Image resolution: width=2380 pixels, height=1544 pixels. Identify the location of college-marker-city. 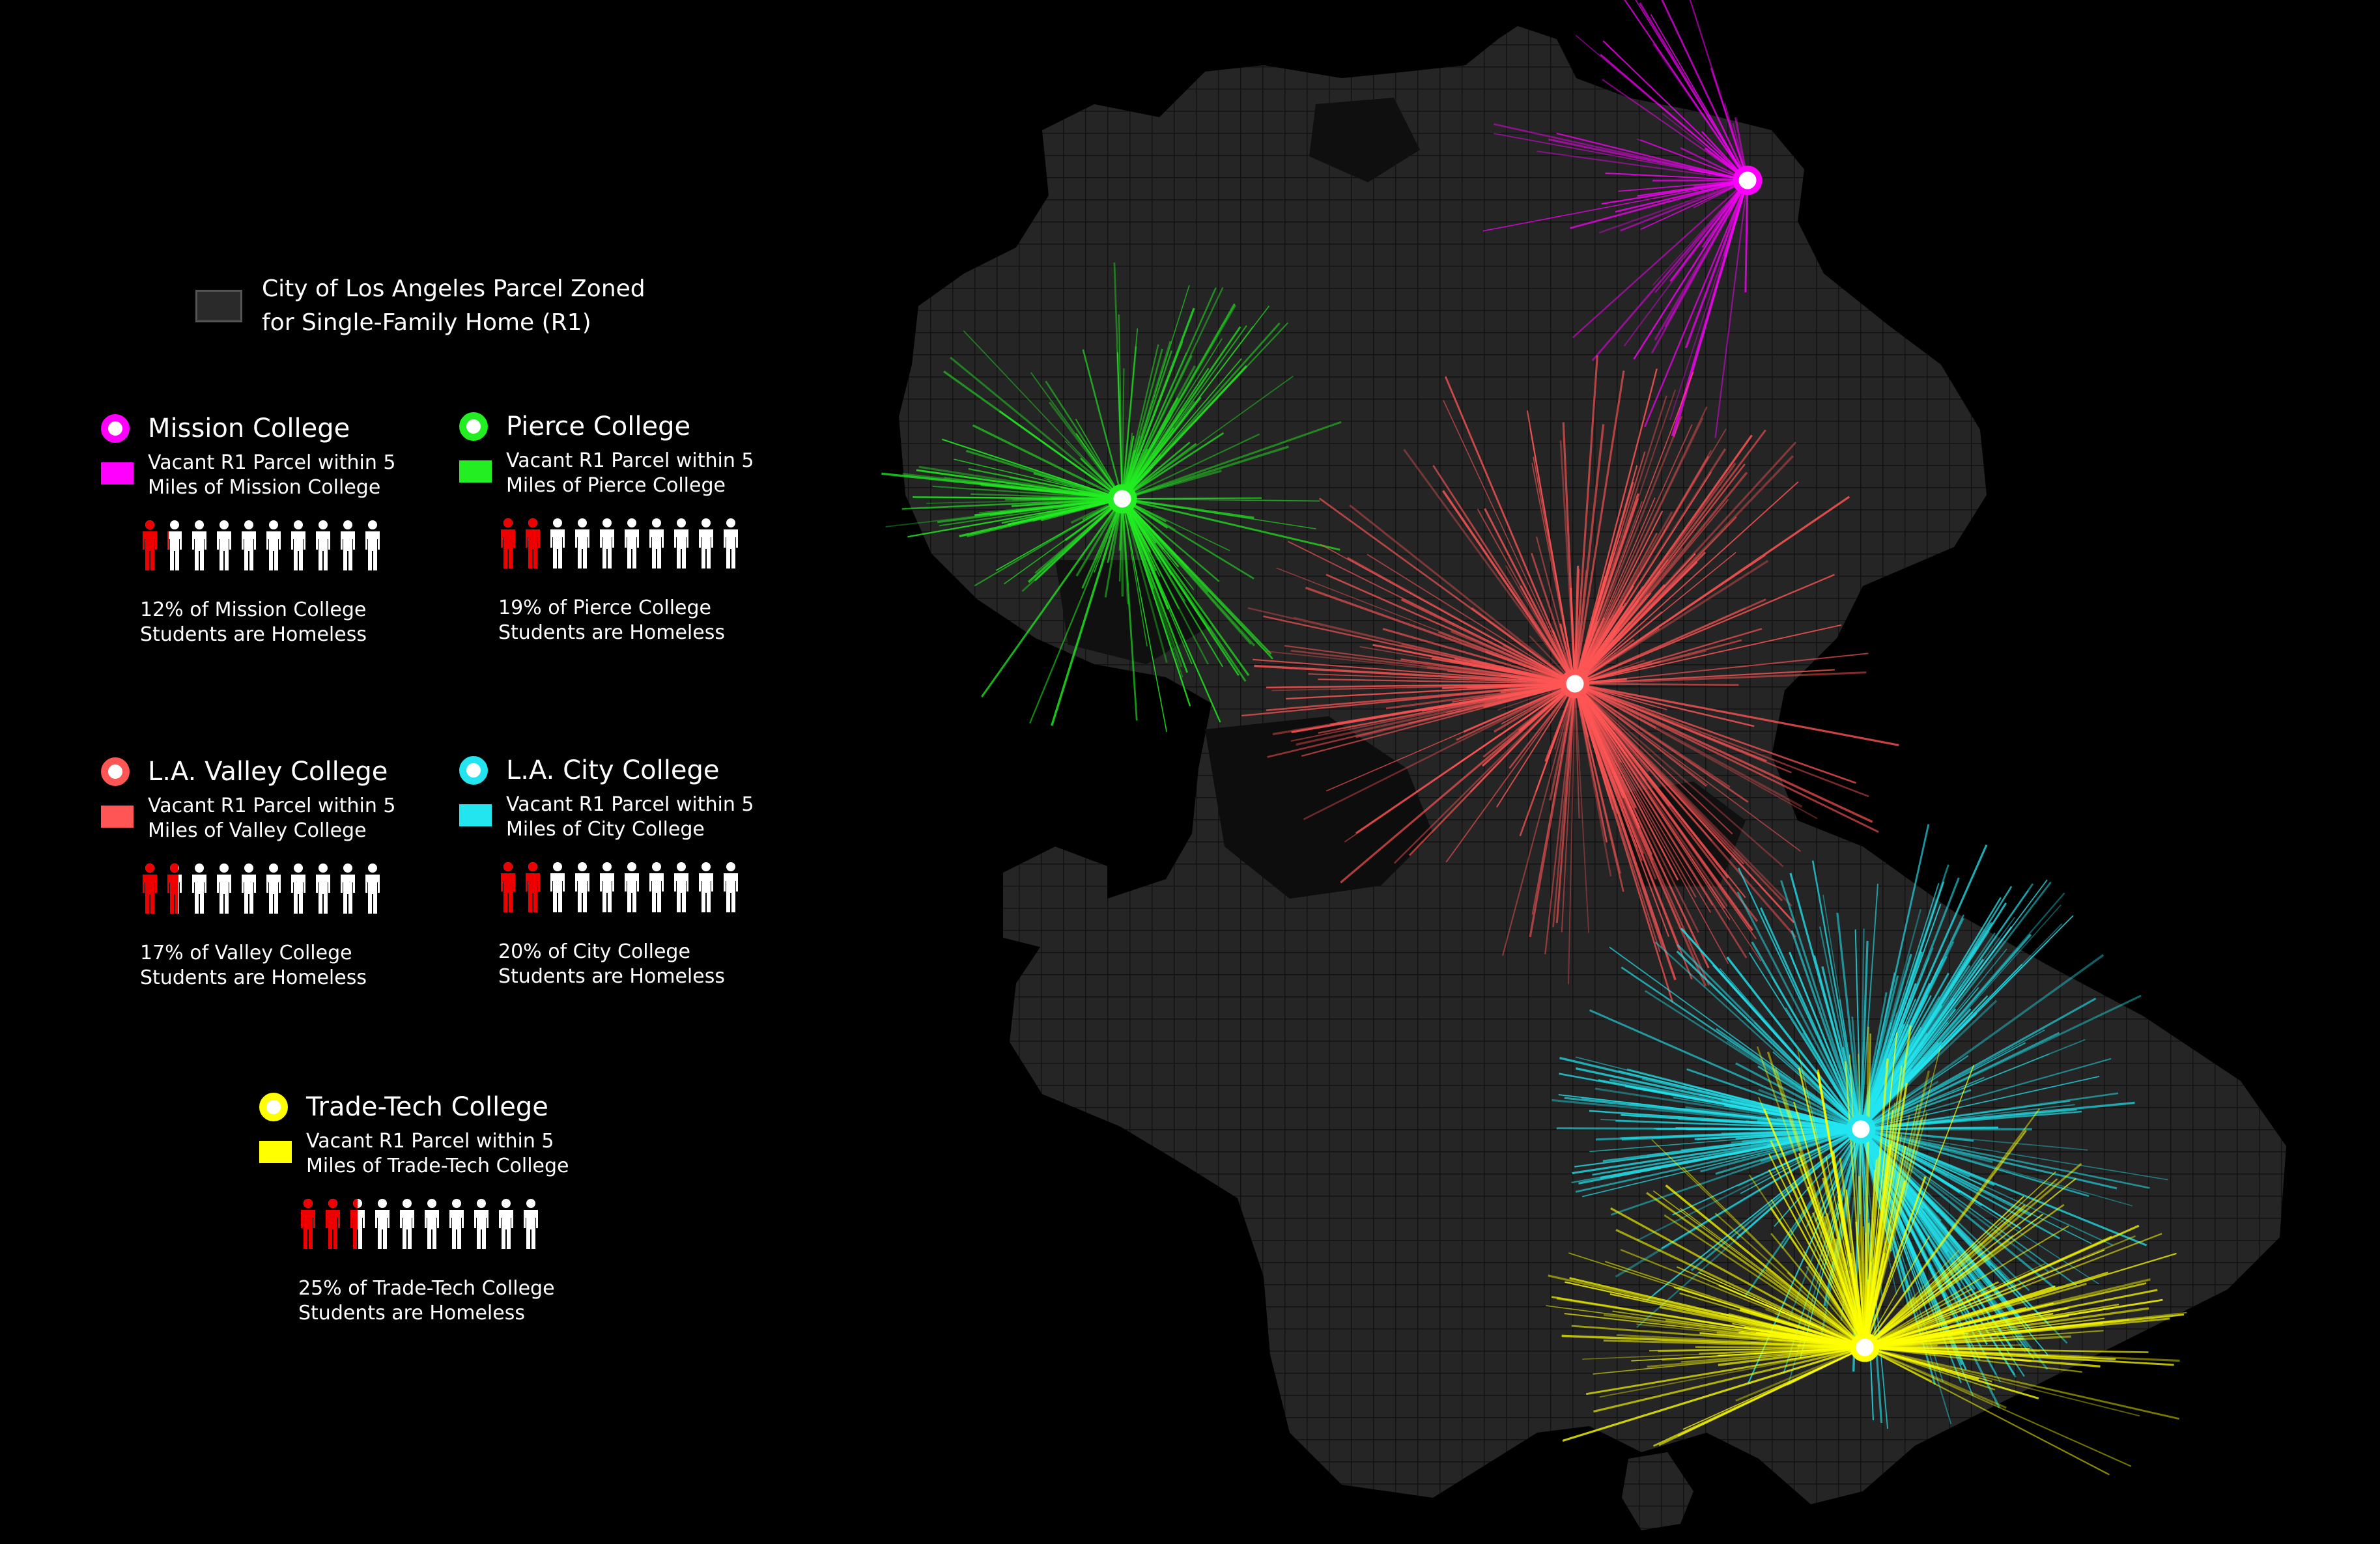
(1861, 1129).